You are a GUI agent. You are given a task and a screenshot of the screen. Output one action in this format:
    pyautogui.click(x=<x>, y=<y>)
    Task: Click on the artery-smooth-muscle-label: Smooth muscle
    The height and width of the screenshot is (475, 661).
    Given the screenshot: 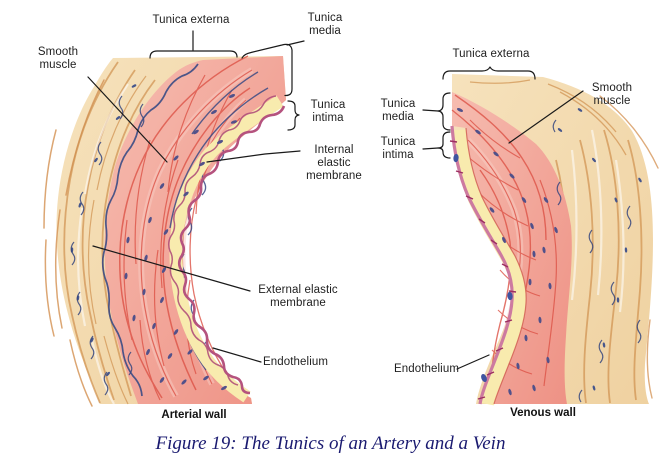 What is the action you would take?
    pyautogui.click(x=58, y=58)
    